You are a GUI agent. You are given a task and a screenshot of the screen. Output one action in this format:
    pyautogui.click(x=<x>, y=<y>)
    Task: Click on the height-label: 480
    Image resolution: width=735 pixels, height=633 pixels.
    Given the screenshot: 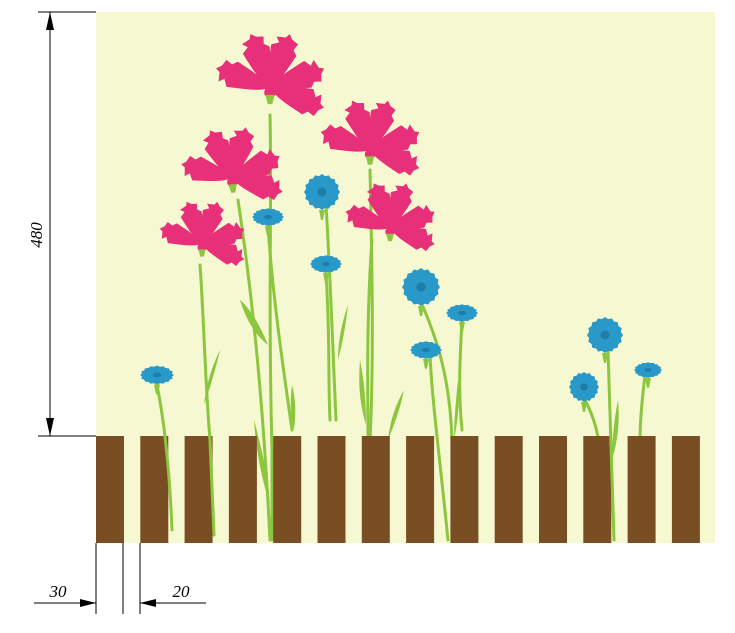 What is the action you would take?
    pyautogui.click(x=36, y=235)
    